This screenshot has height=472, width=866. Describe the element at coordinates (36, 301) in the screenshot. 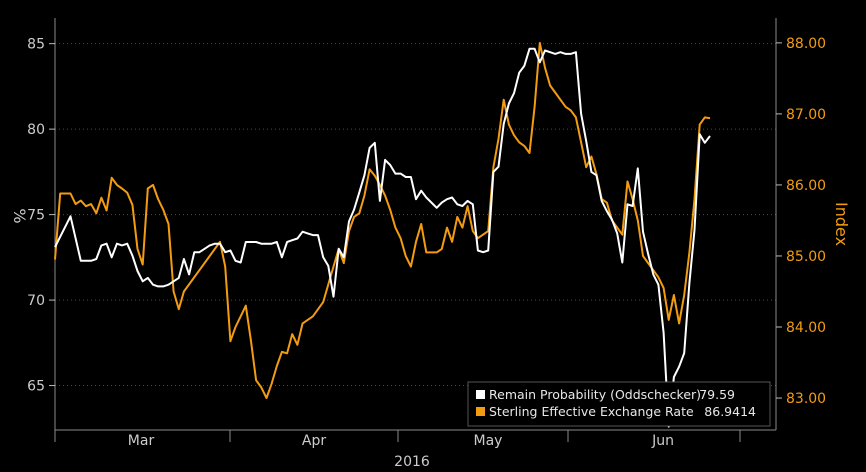

I see `left-tick-label: 70` at that location.